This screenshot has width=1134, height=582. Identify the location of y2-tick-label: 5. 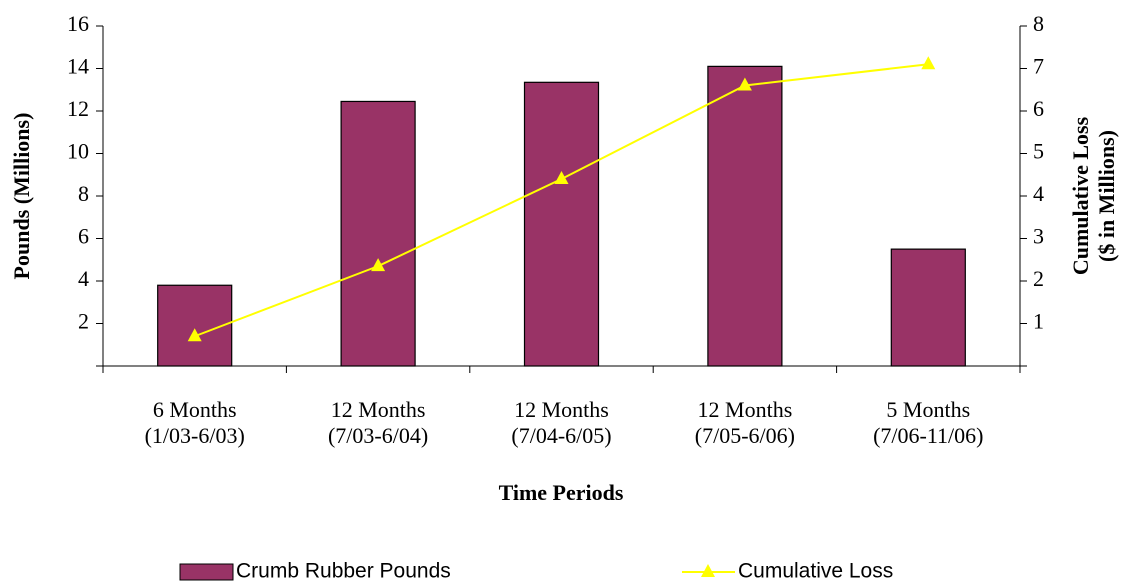
(1038, 151).